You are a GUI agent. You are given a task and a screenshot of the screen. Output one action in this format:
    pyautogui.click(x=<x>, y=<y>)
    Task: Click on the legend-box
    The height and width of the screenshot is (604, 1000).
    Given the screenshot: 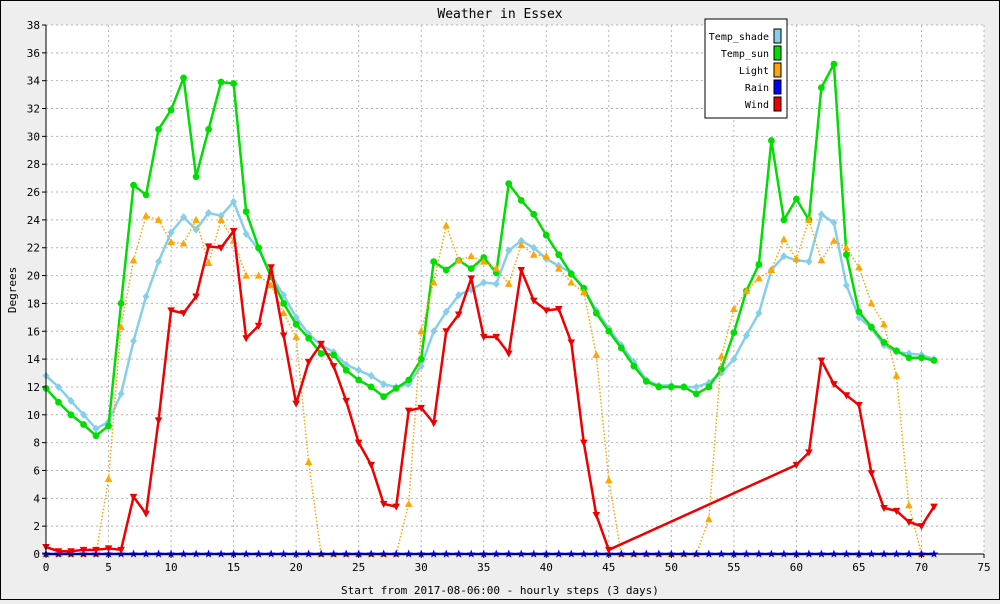 What is the action you would take?
    pyautogui.click(x=746, y=68)
    